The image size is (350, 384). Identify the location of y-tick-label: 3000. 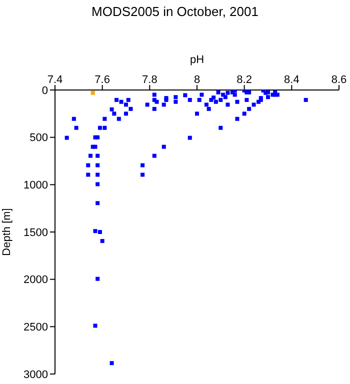
(36, 374).